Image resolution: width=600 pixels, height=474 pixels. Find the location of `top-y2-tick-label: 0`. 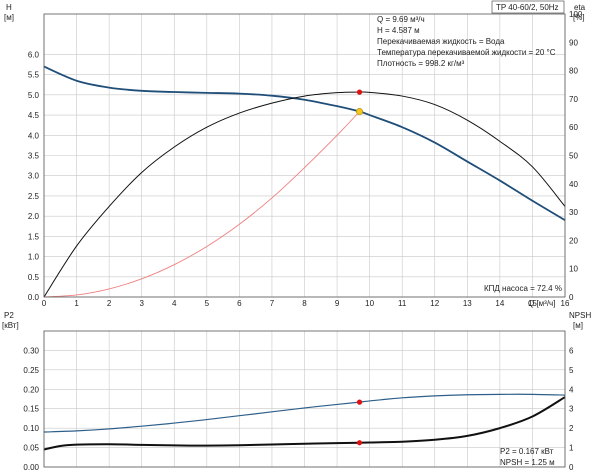

top-y2-tick-label: 0 is located at coordinates (571, 297).